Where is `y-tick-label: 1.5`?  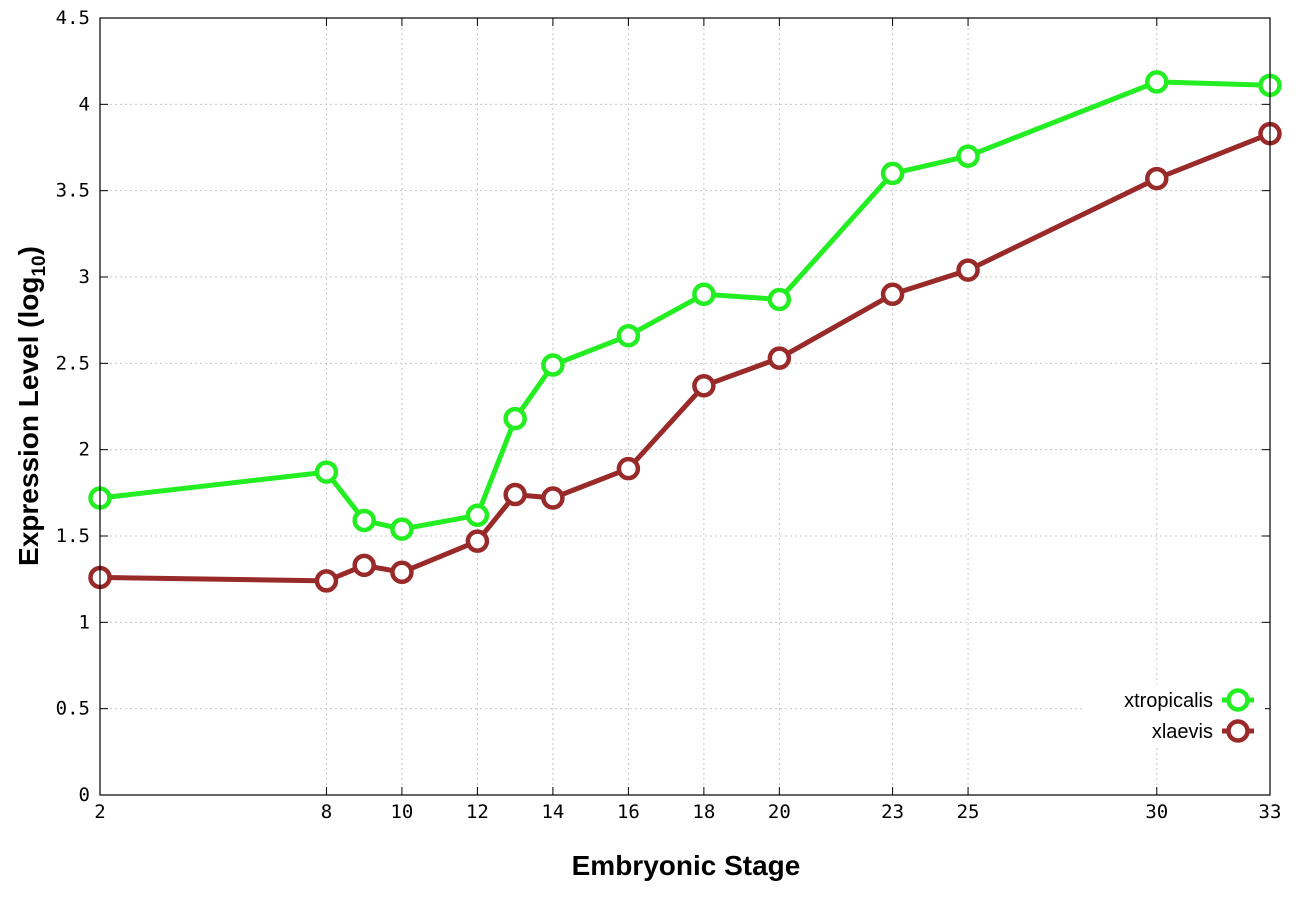
y-tick-label: 1.5 is located at coordinates (73, 536).